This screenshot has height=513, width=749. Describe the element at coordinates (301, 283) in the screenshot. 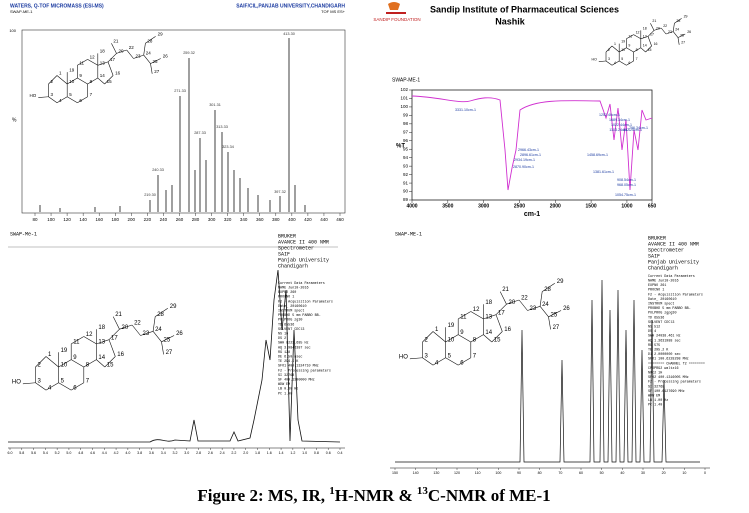

I see `nmr-parameter: Current Data Parameters` at that location.